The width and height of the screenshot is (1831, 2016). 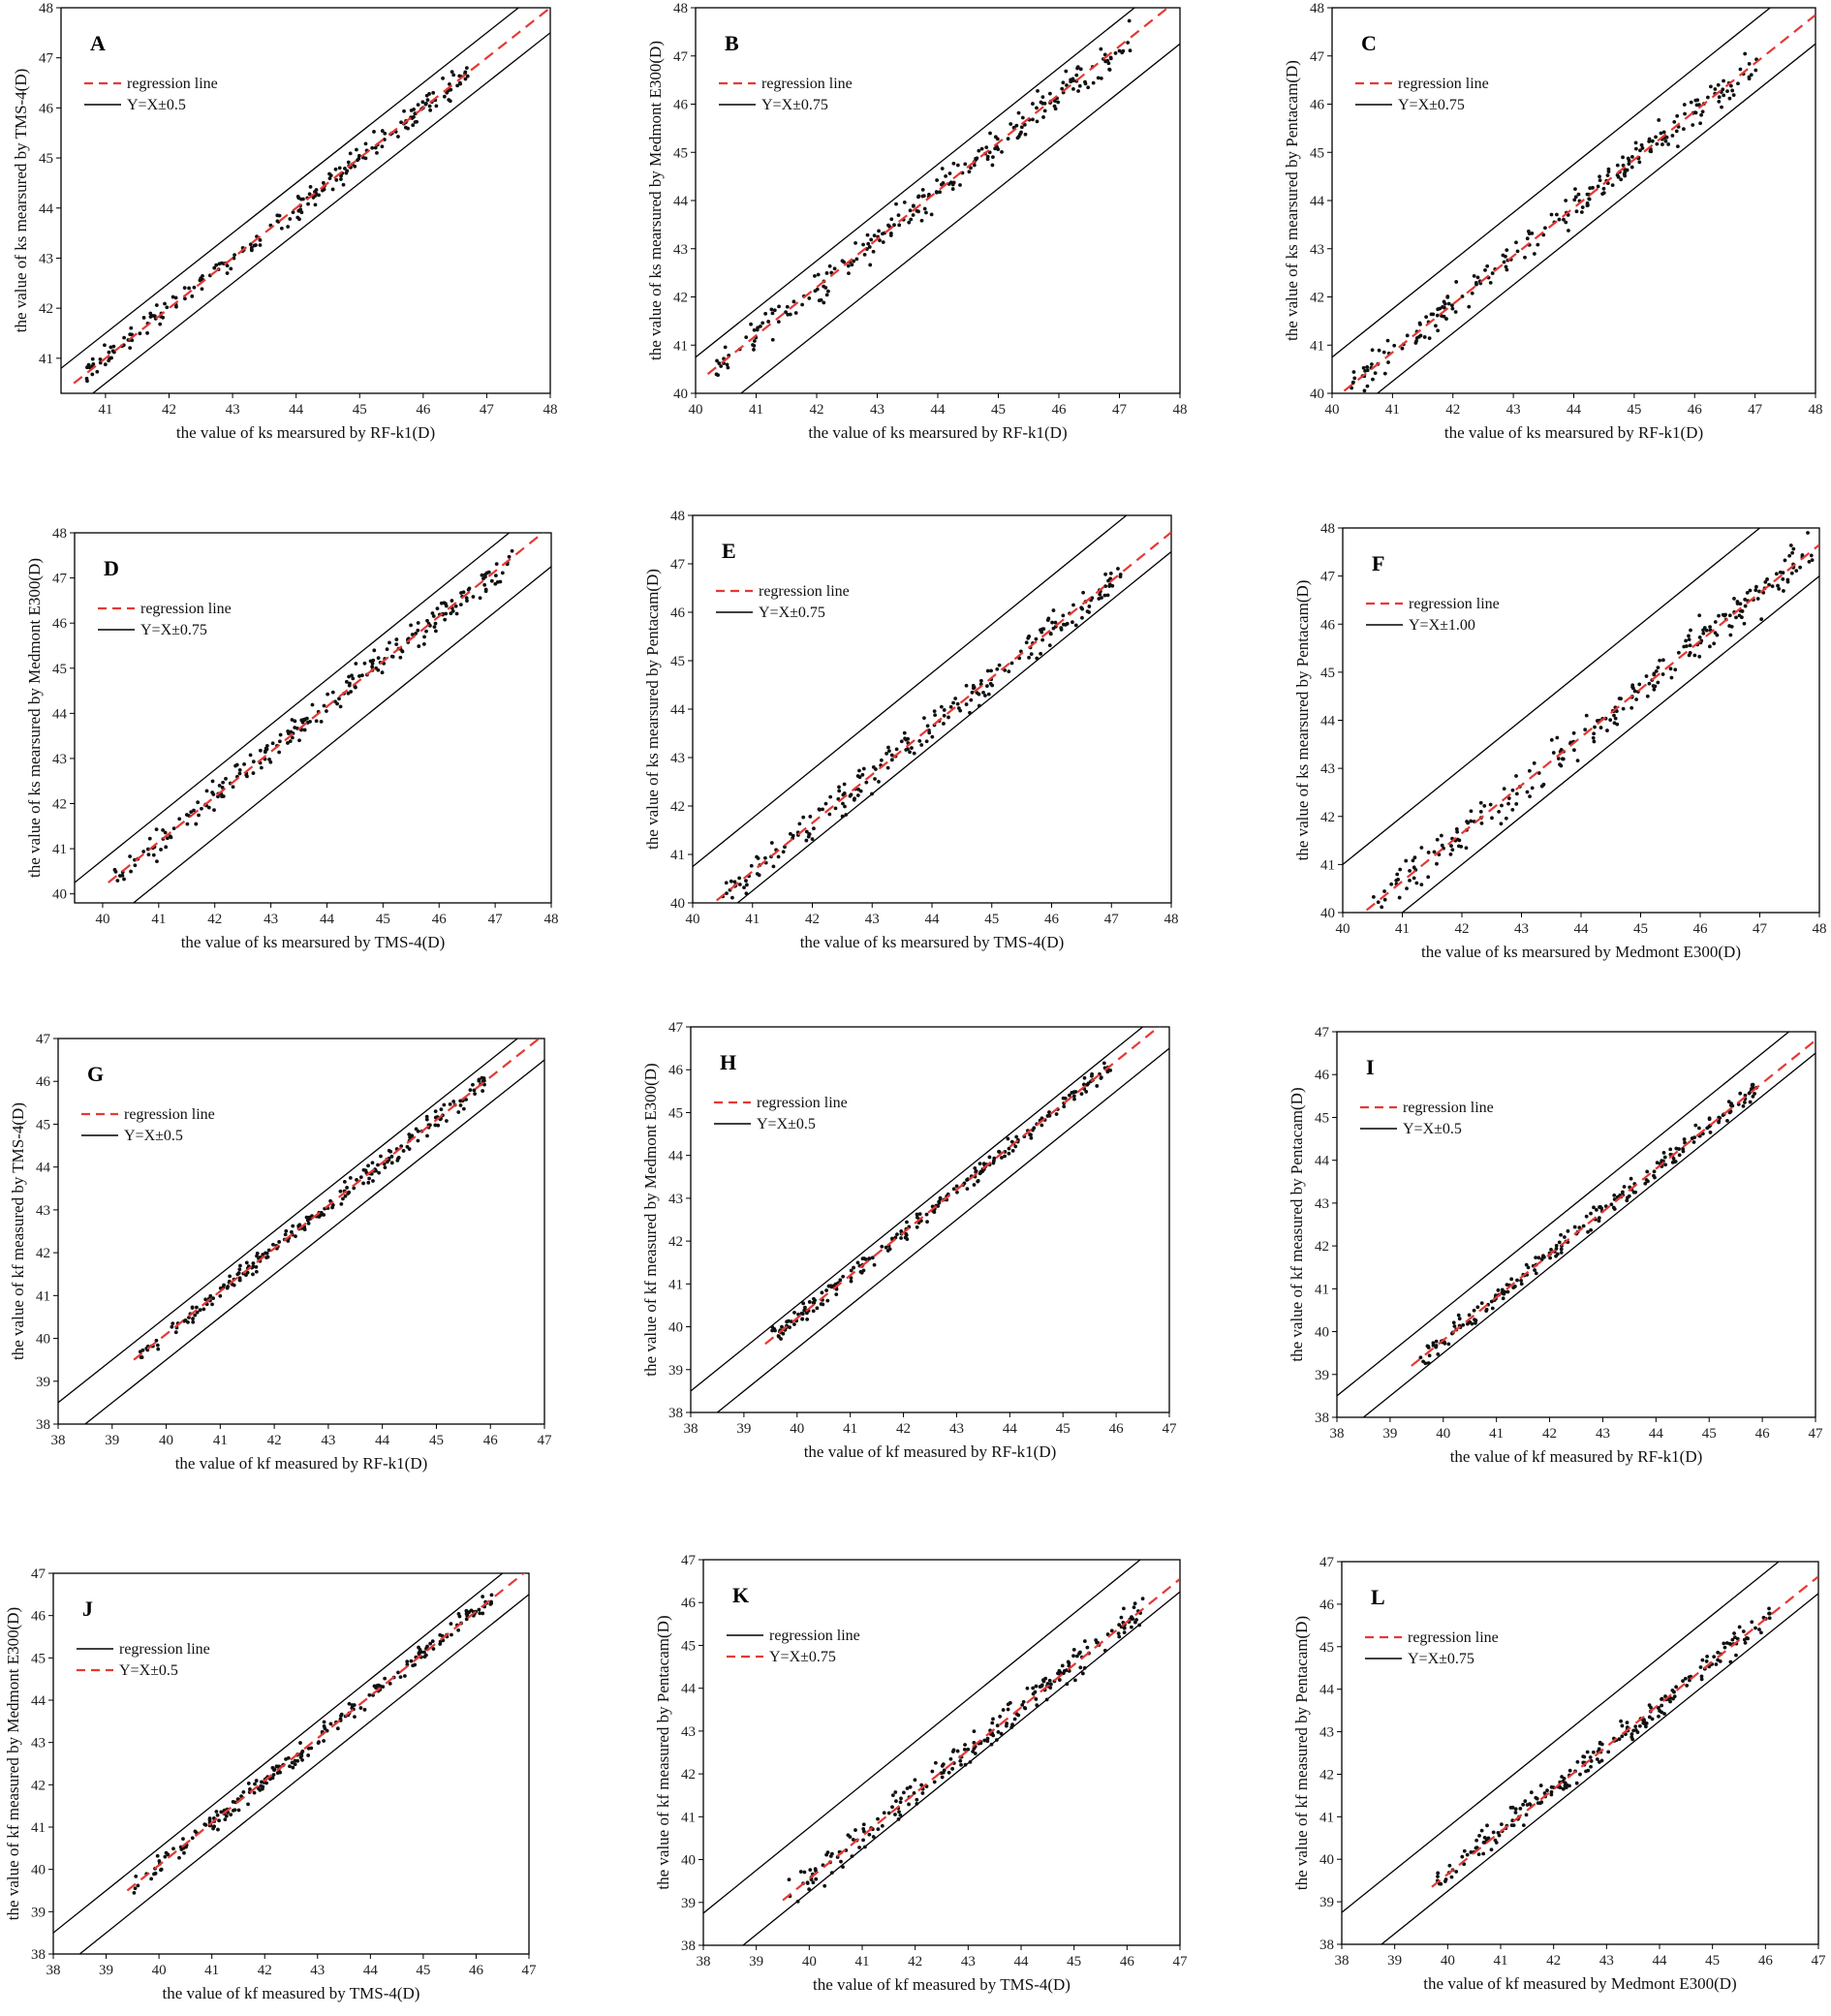 I want to click on y-tick-label: 42, so click(x=677, y=807).